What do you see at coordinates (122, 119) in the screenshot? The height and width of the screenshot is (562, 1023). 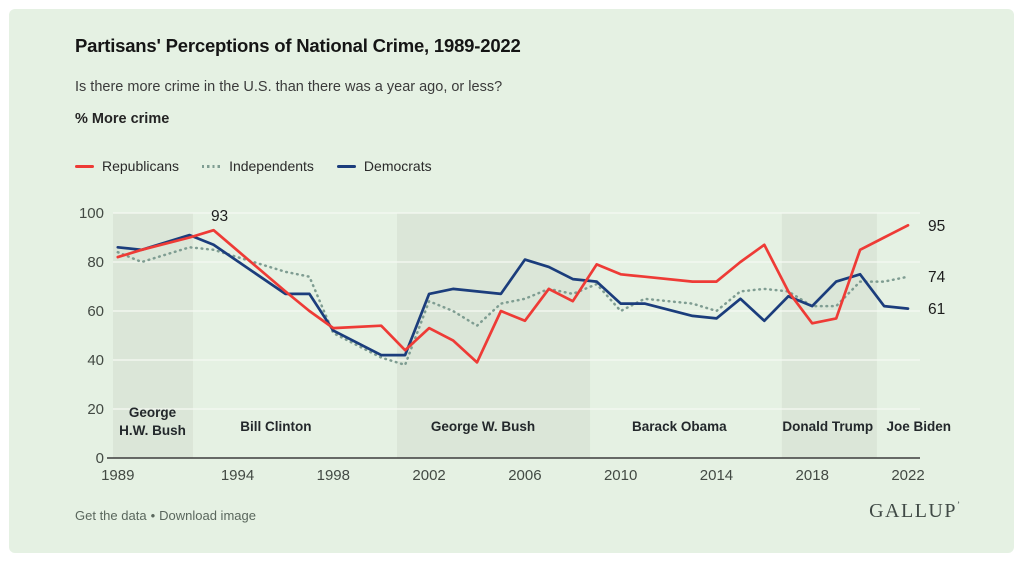 I see `y-axis-note: % More crime` at bounding box center [122, 119].